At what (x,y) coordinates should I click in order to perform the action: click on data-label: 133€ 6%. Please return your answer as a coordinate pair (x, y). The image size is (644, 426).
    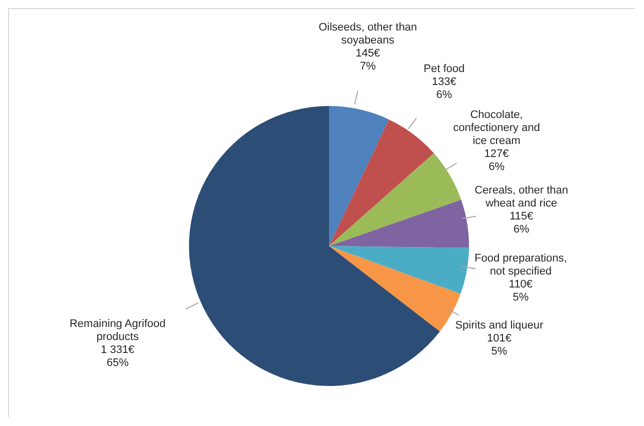
    Looking at the image, I should click on (444, 89).